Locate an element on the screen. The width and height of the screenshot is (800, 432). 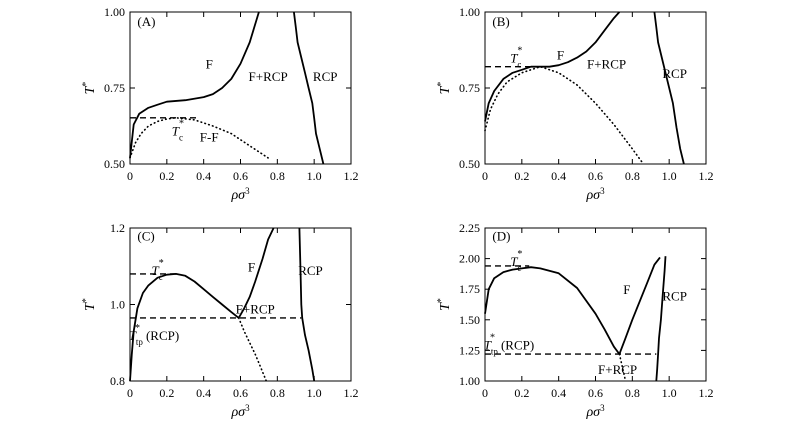
panel-label: (C) is located at coordinates (145, 236).